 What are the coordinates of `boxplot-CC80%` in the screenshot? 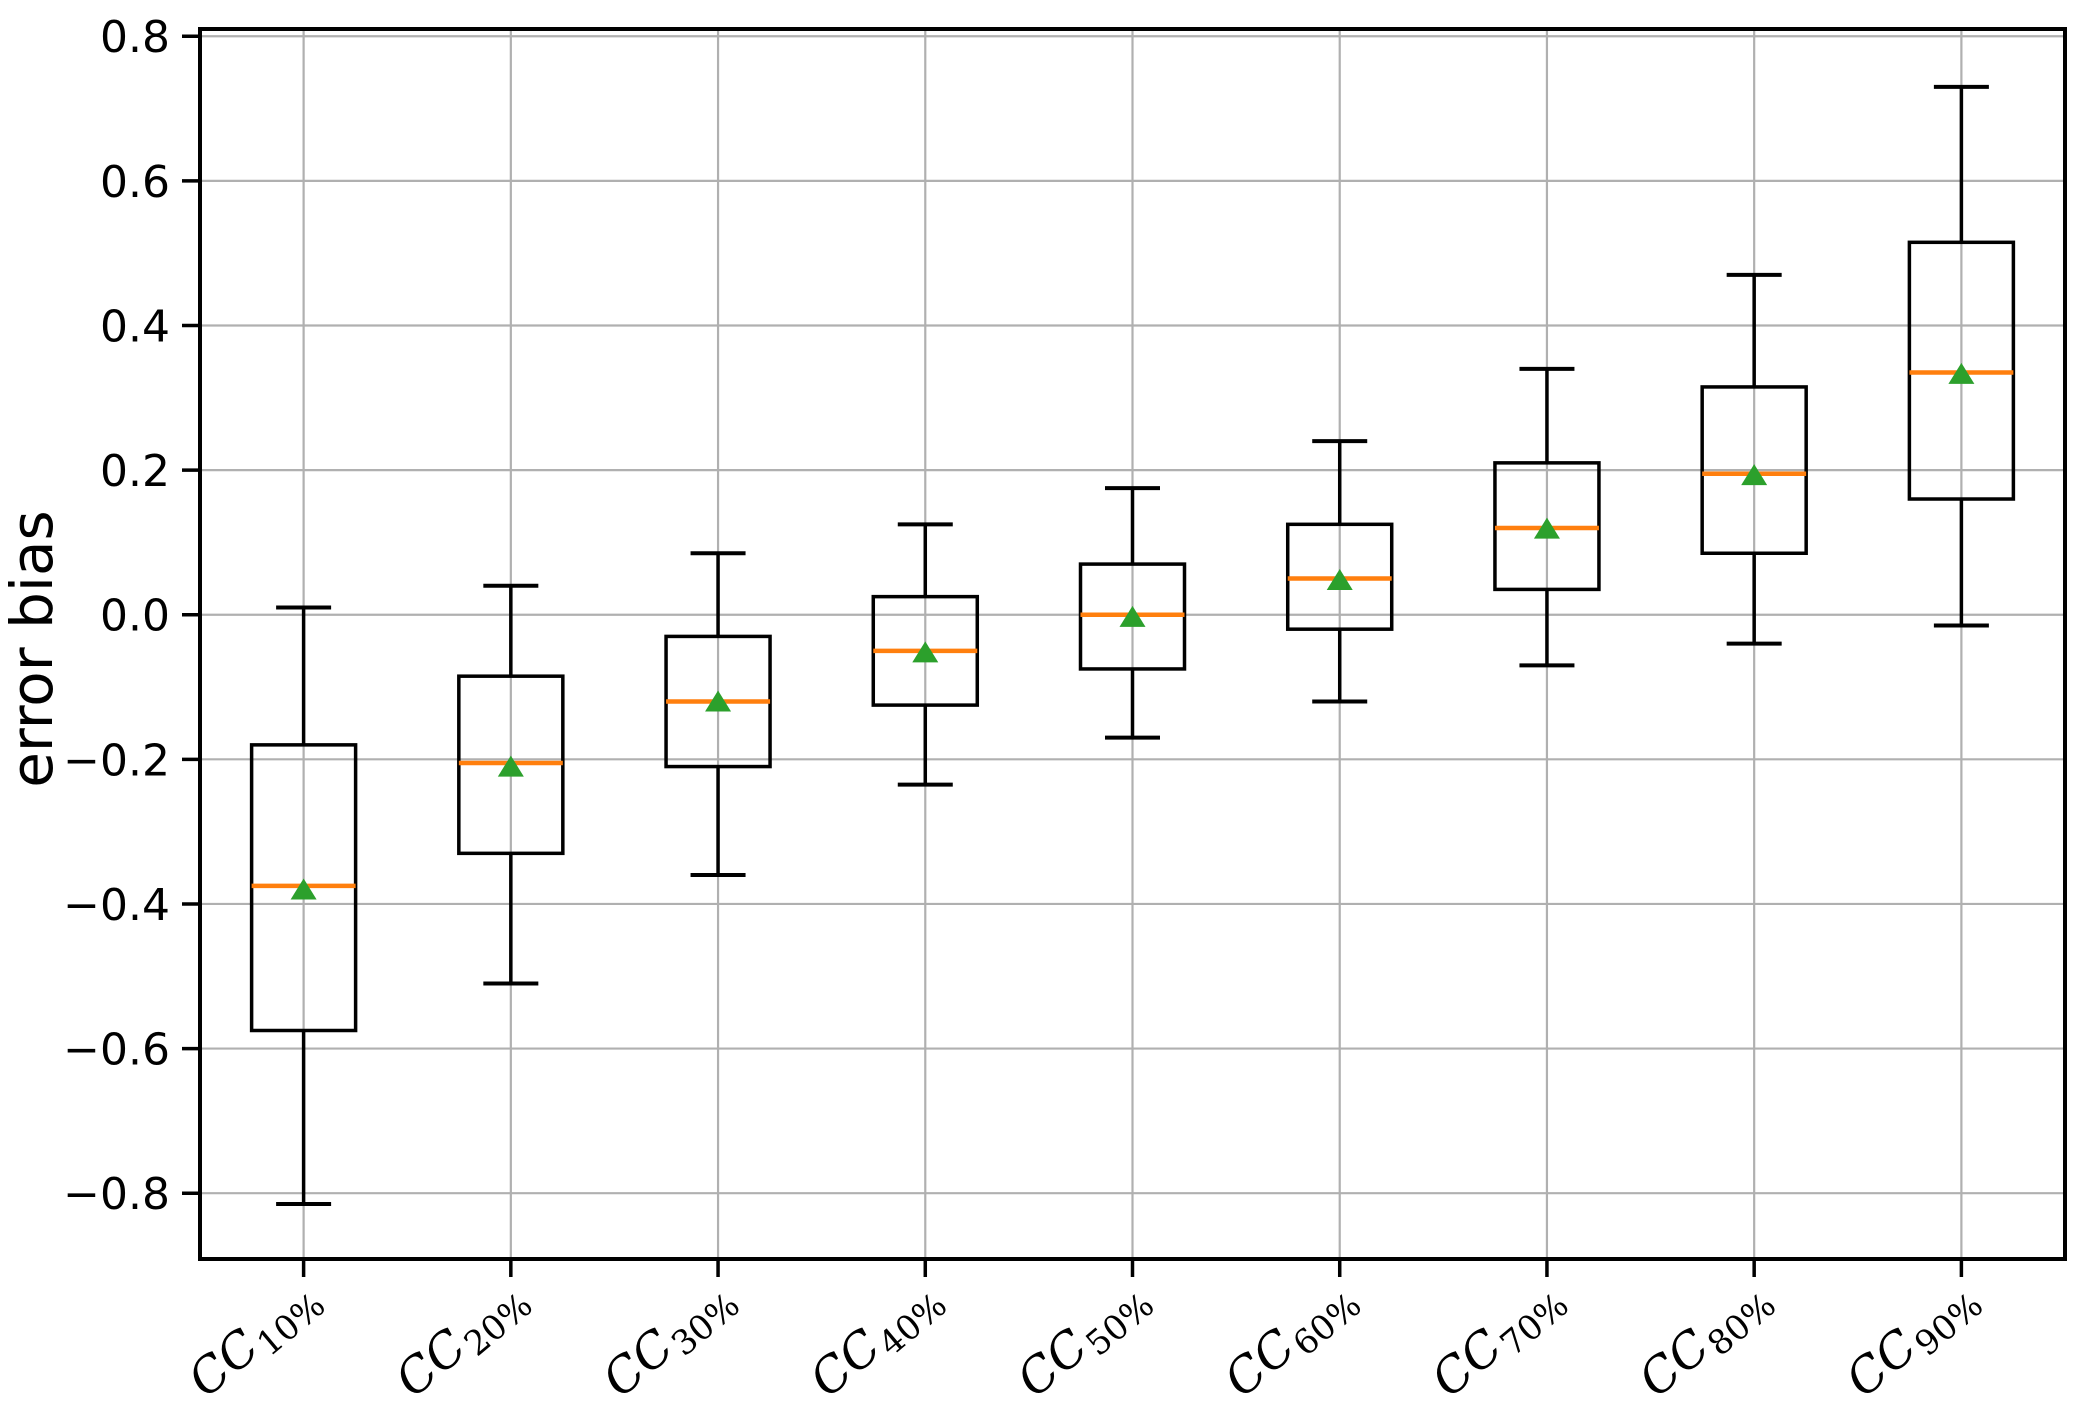 It's located at (1754, 459).